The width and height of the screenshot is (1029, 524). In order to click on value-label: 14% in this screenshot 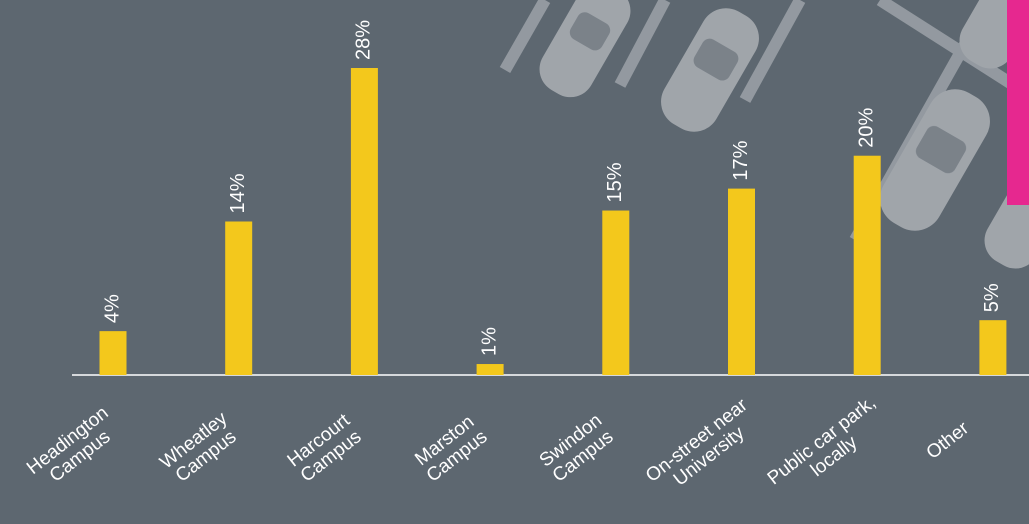, I will do `click(238, 193)`.